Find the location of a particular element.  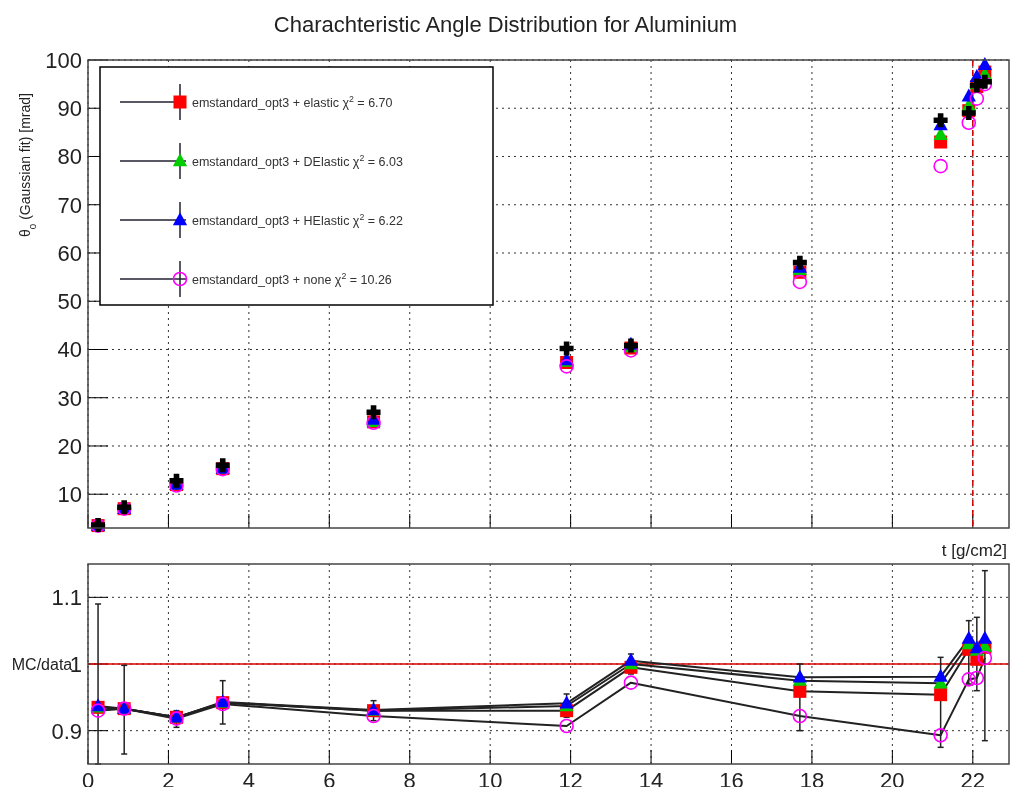

y-tick-label: 20 is located at coordinates (69, 446).